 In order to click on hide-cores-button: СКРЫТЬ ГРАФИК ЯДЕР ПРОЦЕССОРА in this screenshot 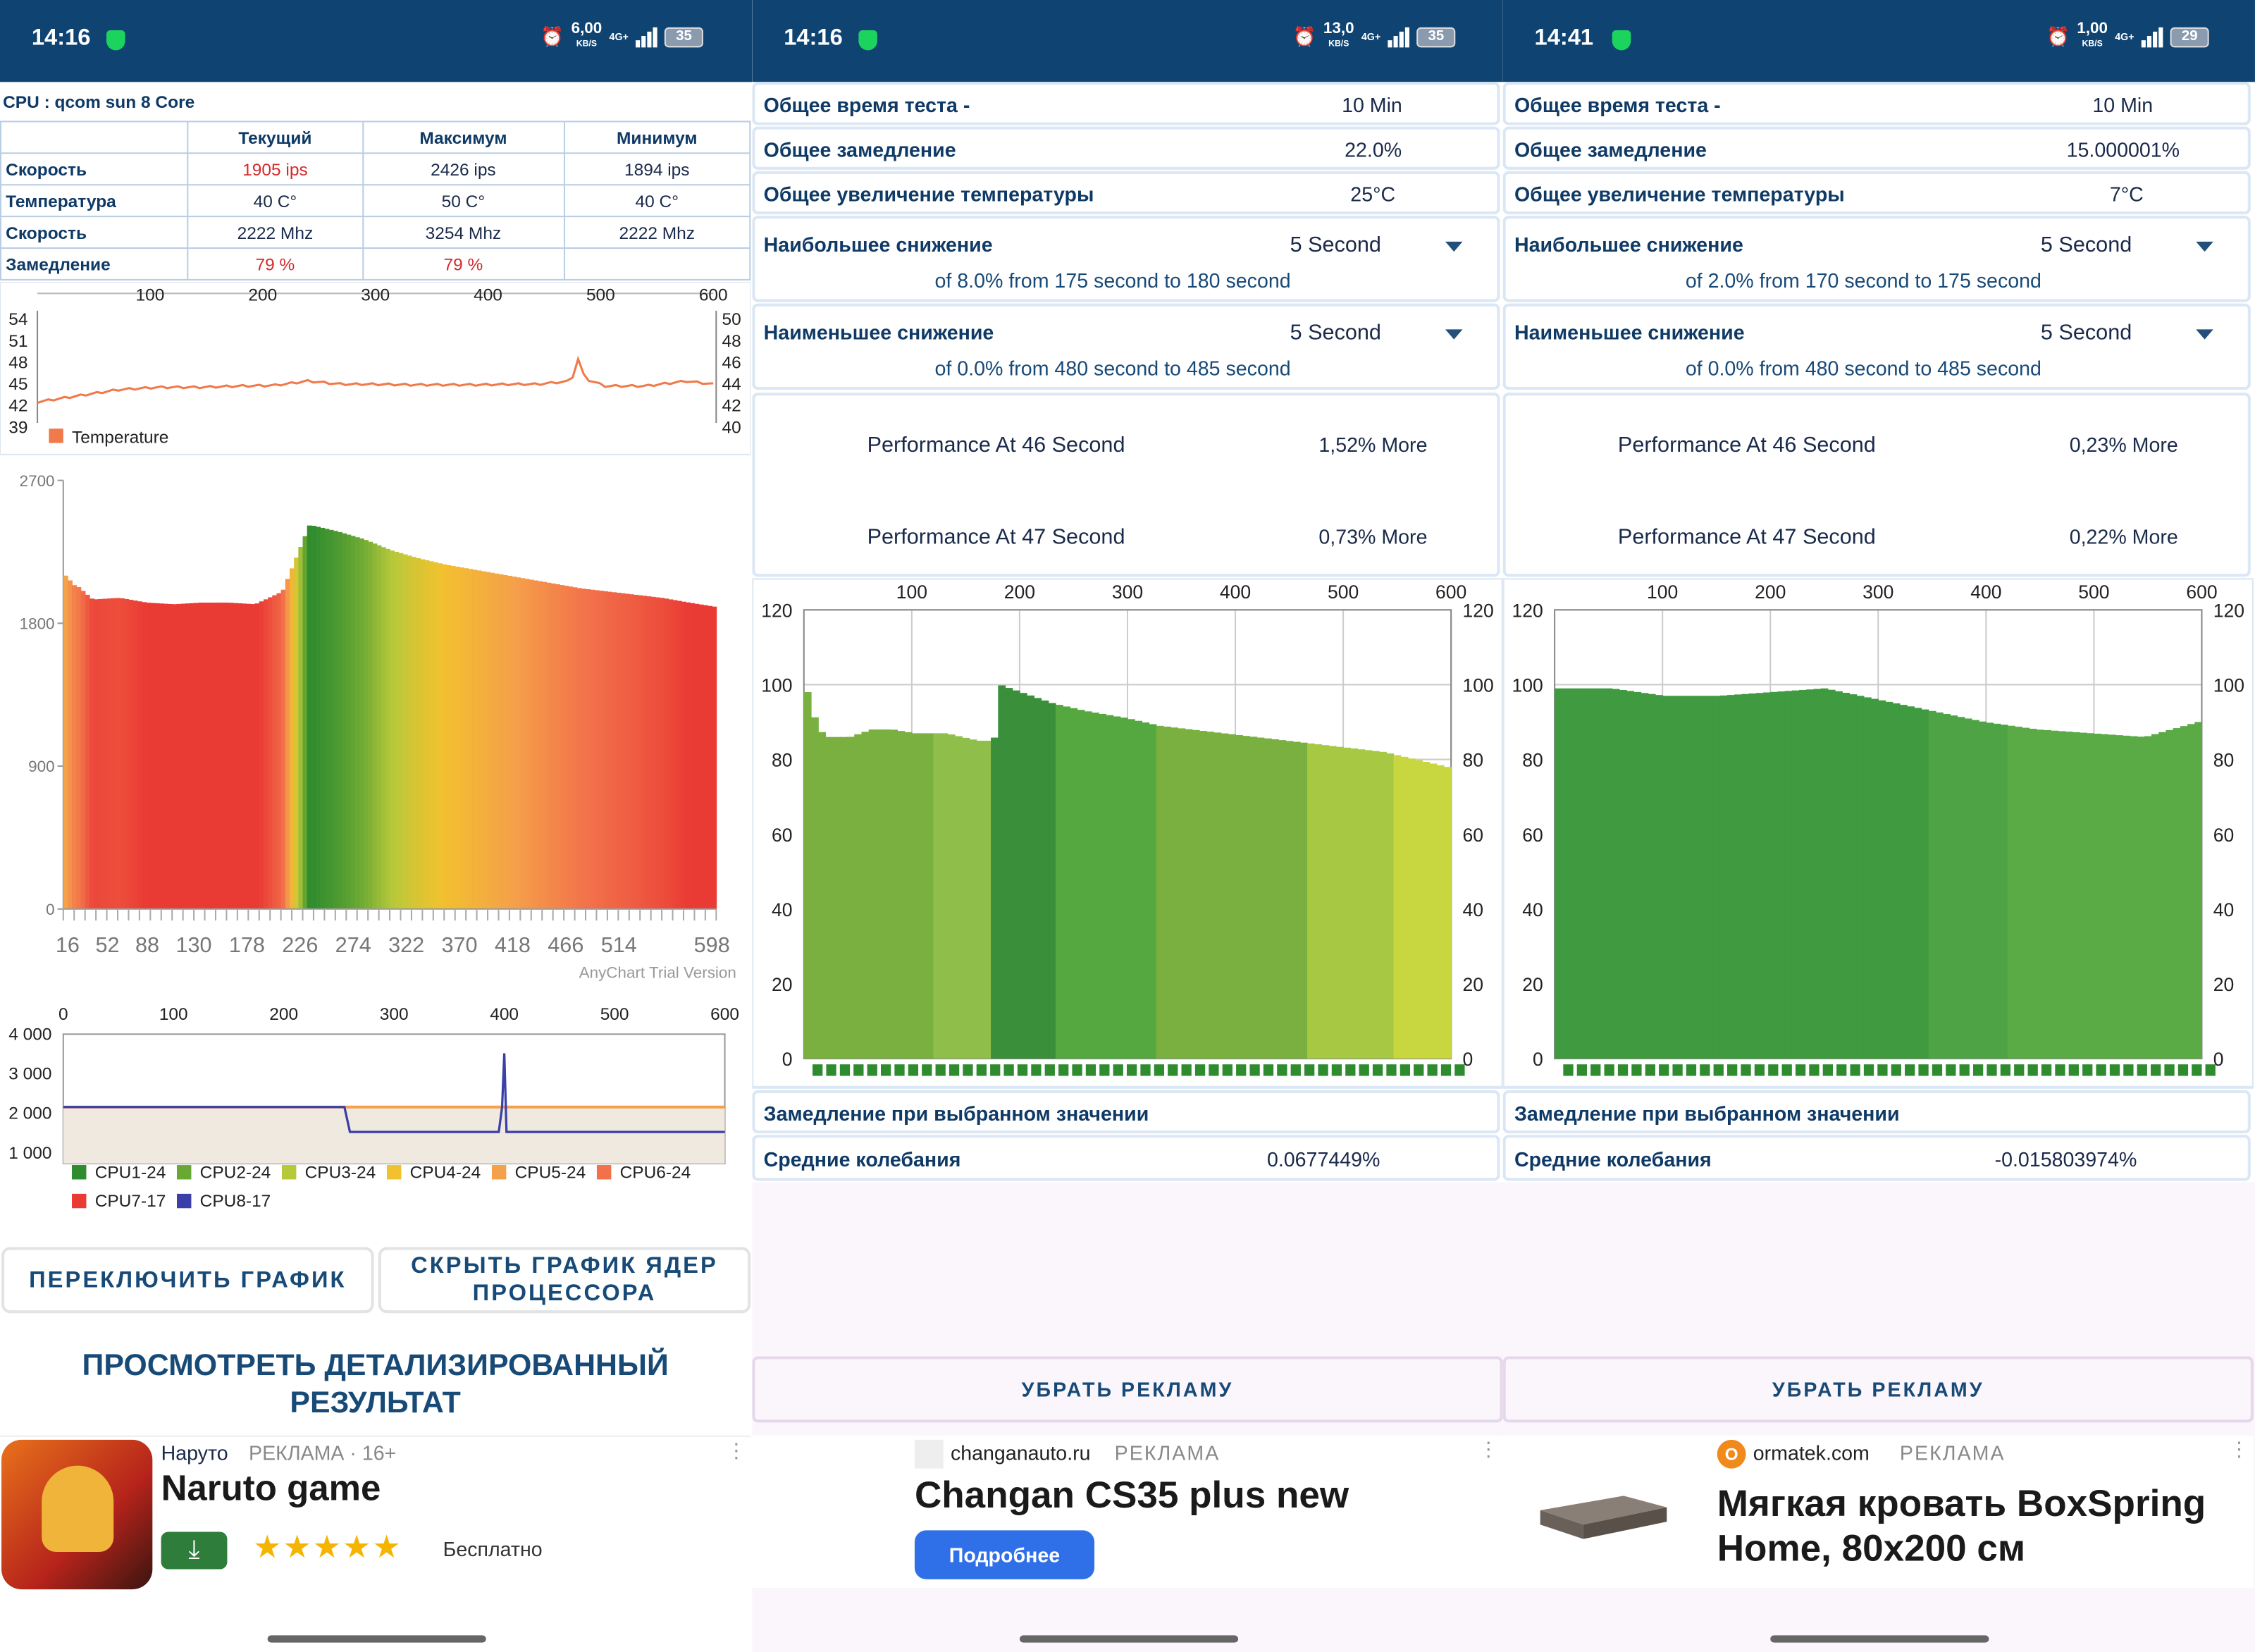, I will do `click(564, 1280)`.